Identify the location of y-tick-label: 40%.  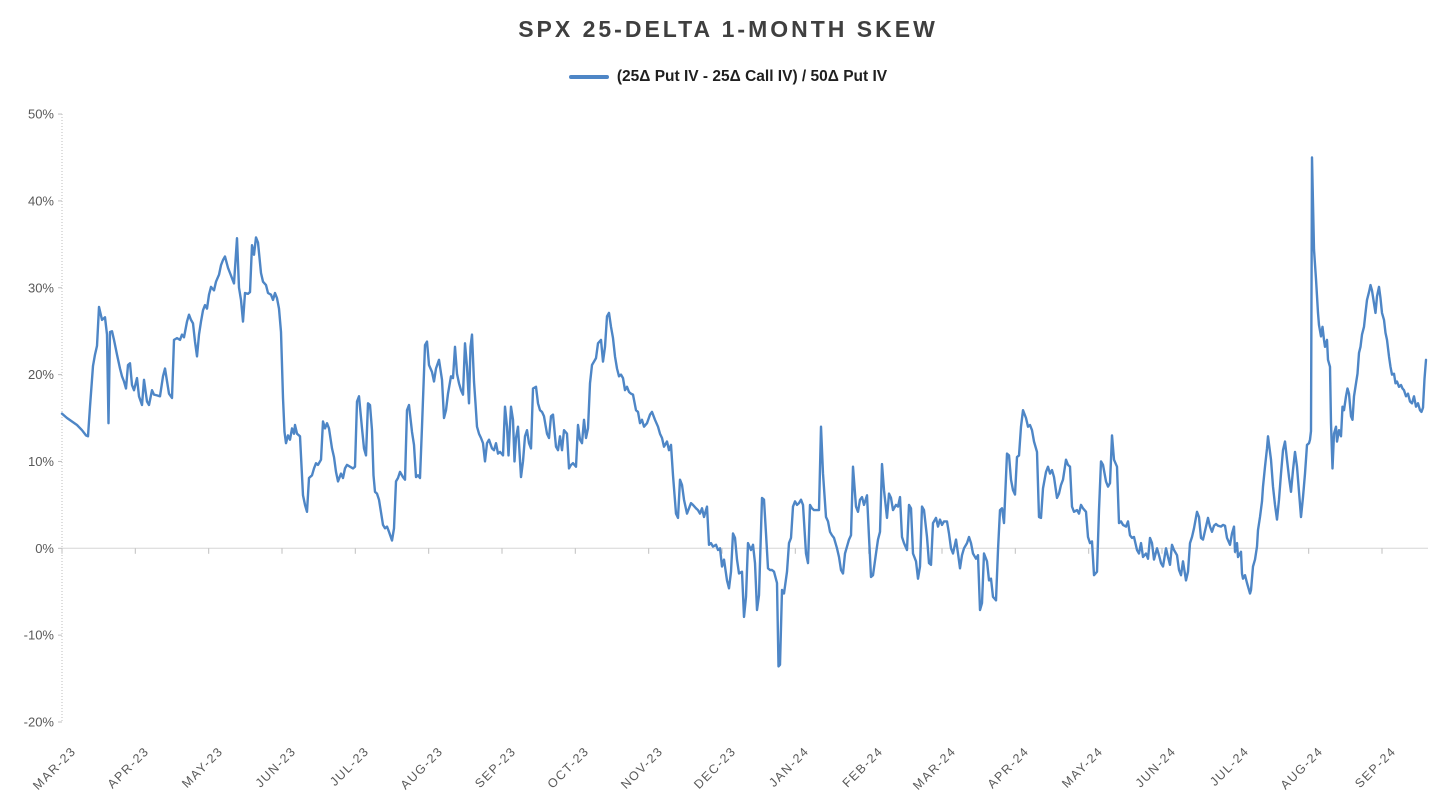
(41, 200).